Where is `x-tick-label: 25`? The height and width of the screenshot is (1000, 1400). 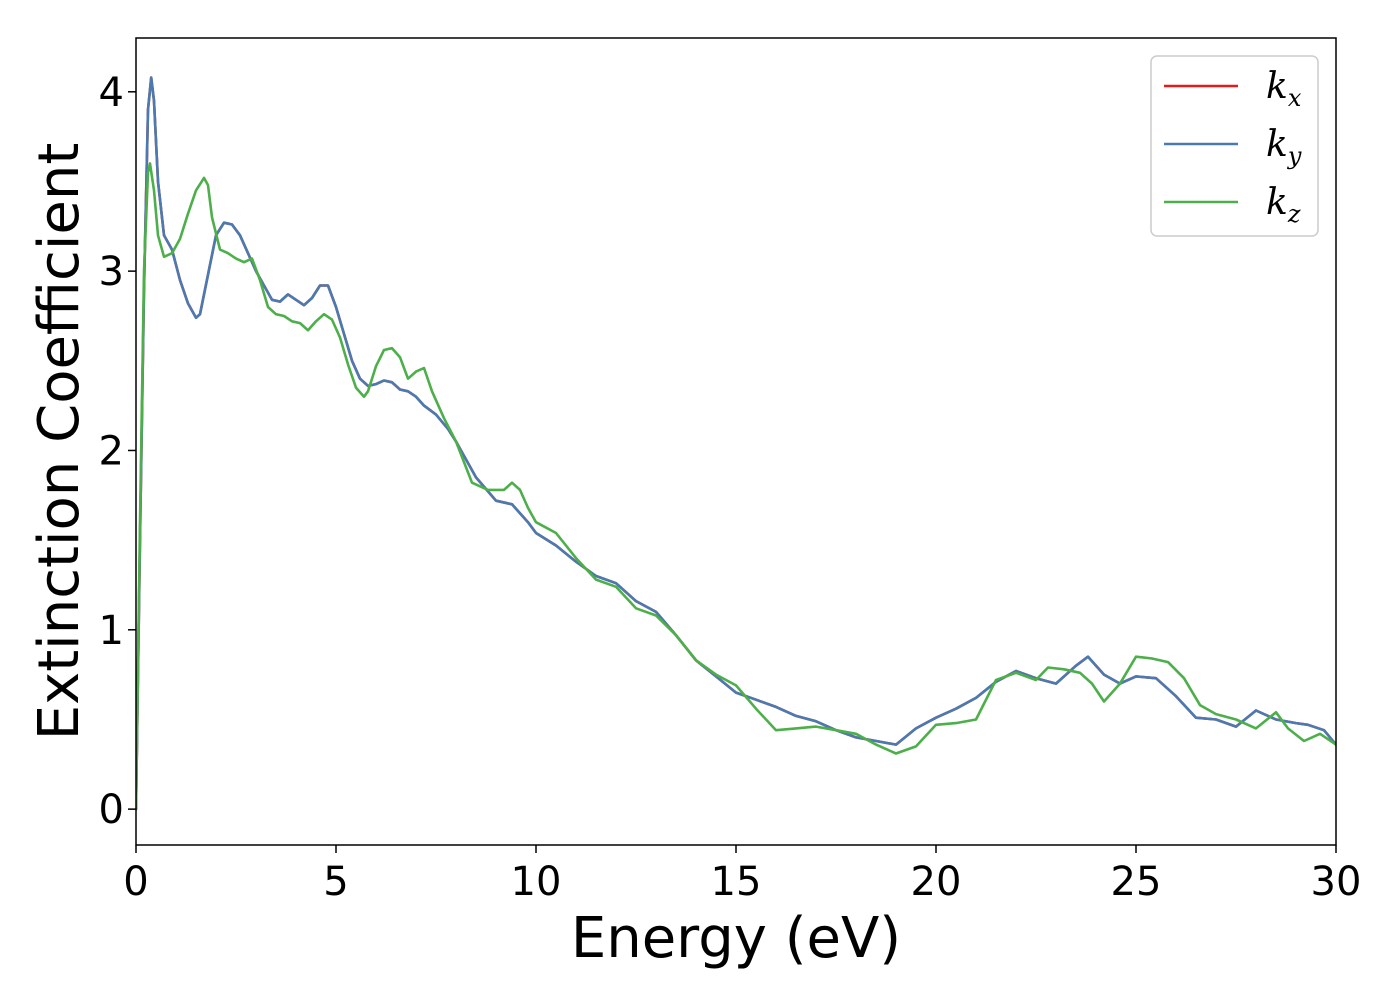
x-tick-label: 25 is located at coordinates (1136, 882).